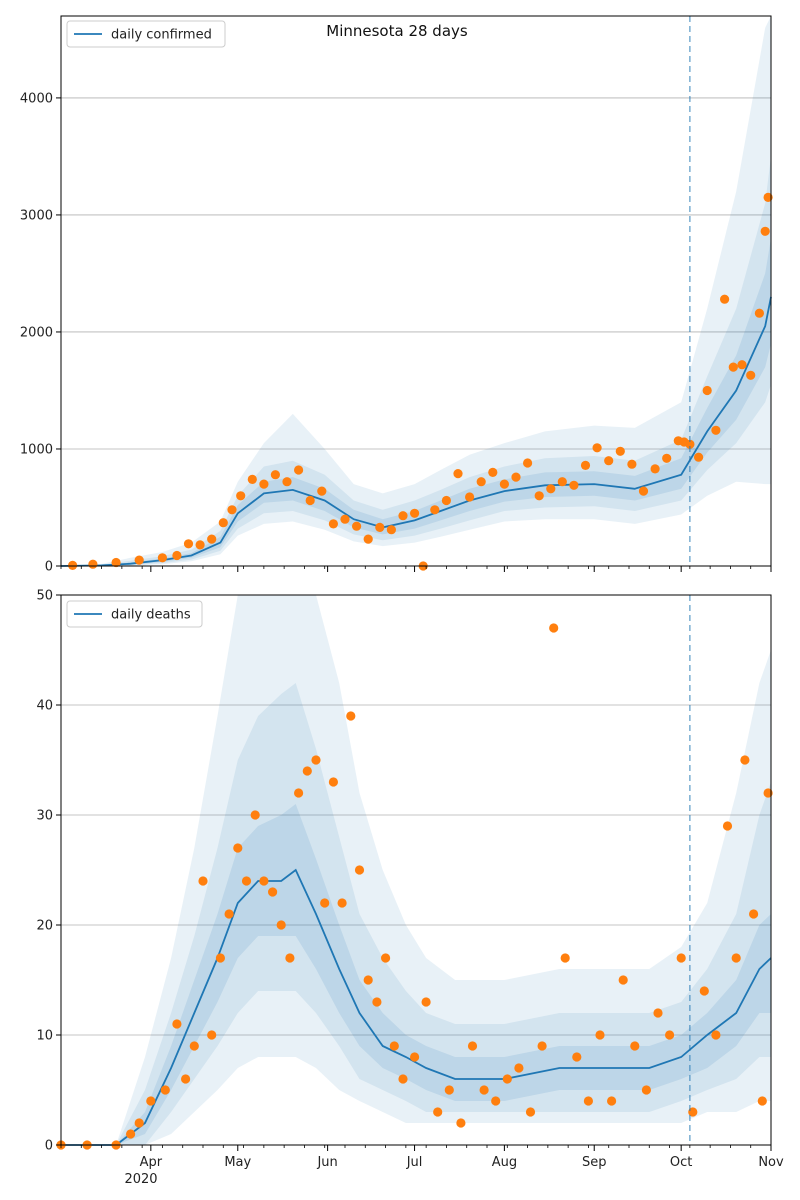 This screenshot has width=800, height=1200. What do you see at coordinates (49, 567) in the screenshot?
I see `confirmed-y-tick-label: 0` at bounding box center [49, 567].